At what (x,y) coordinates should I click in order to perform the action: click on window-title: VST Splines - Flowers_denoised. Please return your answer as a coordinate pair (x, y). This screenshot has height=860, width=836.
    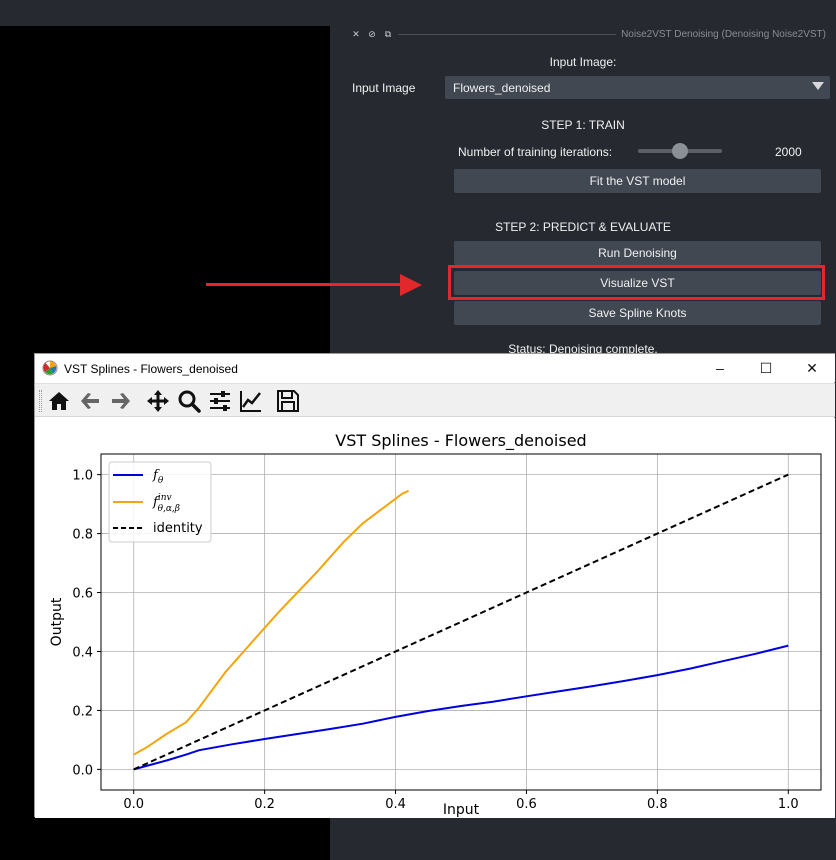
    Looking at the image, I should click on (151, 369).